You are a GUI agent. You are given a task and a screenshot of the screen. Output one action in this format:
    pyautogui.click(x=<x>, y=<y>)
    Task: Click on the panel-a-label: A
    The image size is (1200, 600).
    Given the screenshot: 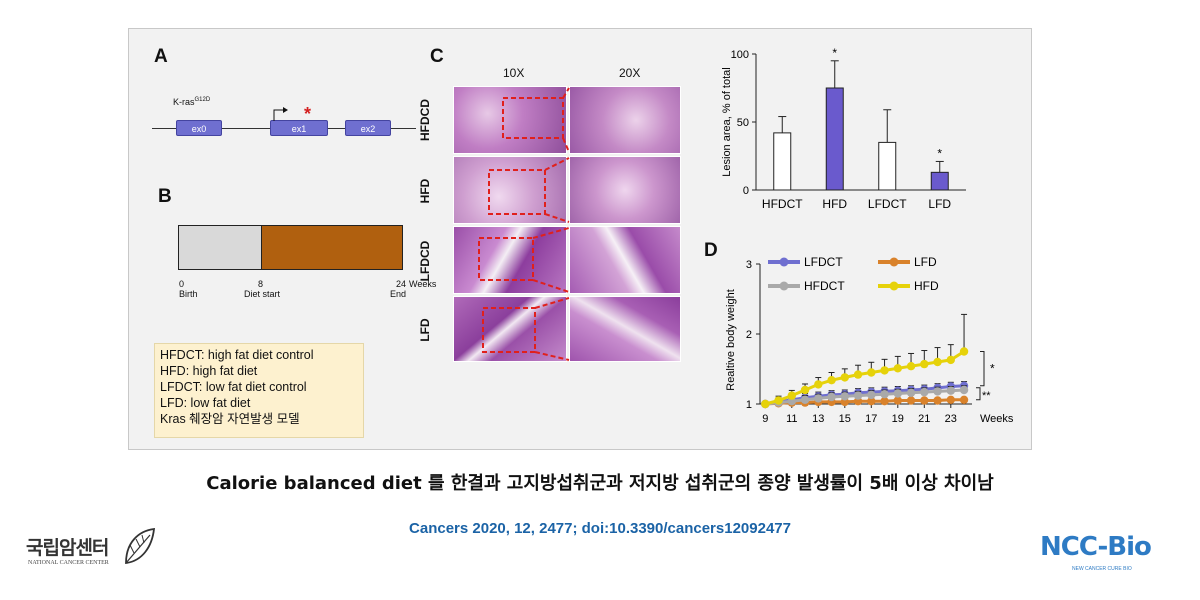 What is the action you would take?
    pyautogui.click(x=161, y=56)
    